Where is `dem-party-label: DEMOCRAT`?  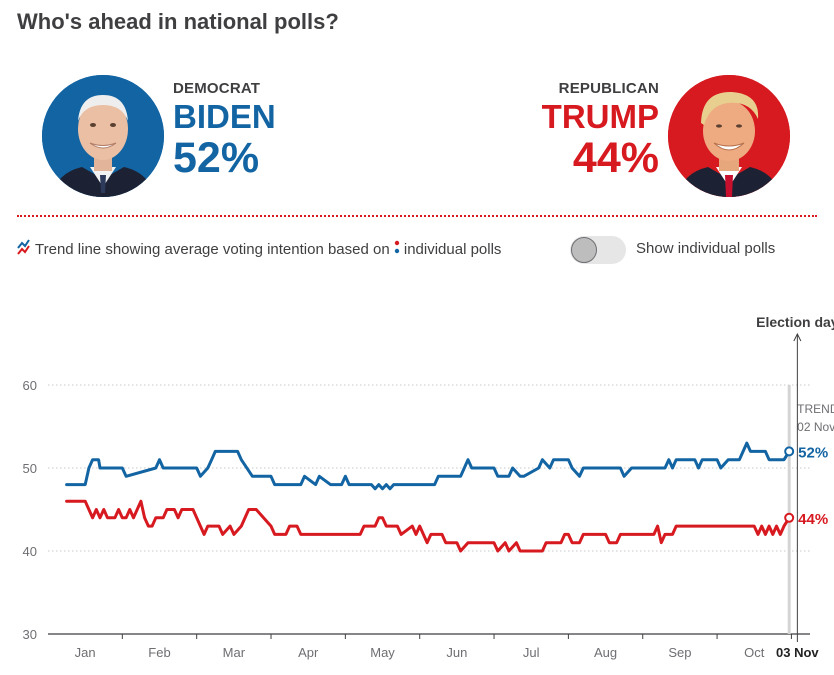 dem-party-label: DEMOCRAT is located at coordinates (217, 88).